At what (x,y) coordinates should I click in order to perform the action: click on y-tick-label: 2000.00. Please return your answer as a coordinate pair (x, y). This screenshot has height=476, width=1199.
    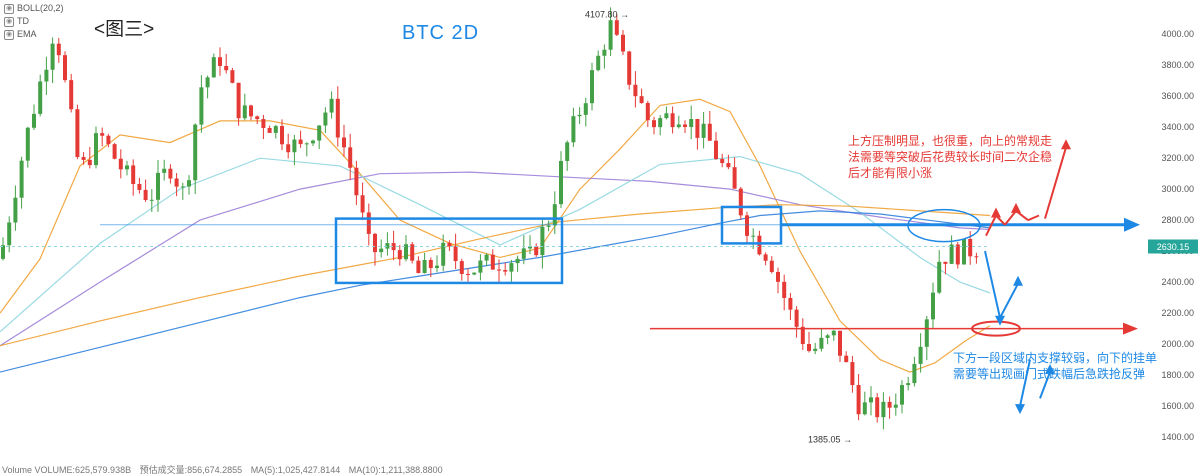
    Looking at the image, I should click on (1177, 344).